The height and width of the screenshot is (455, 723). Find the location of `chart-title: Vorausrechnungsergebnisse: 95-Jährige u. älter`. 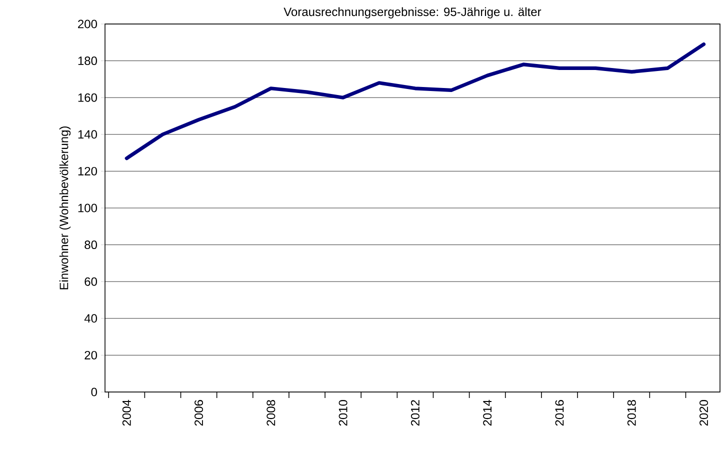

chart-title: Vorausrechnungsergebnisse: 95-Jährige u. älter is located at coordinates (413, 12).